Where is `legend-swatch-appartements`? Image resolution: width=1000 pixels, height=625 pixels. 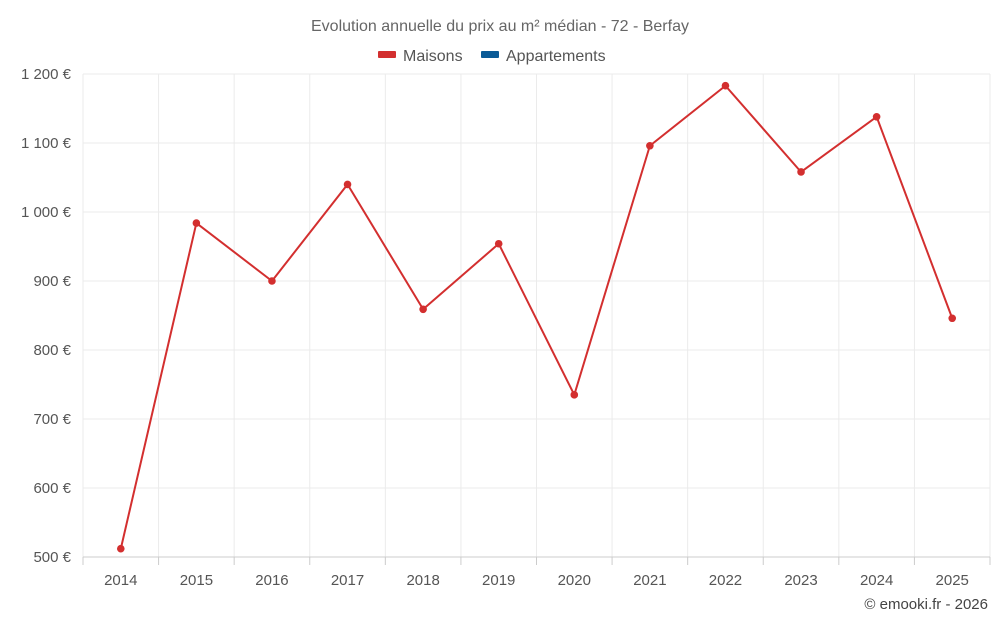
legend-swatch-appartements is located at coordinates (490, 54).